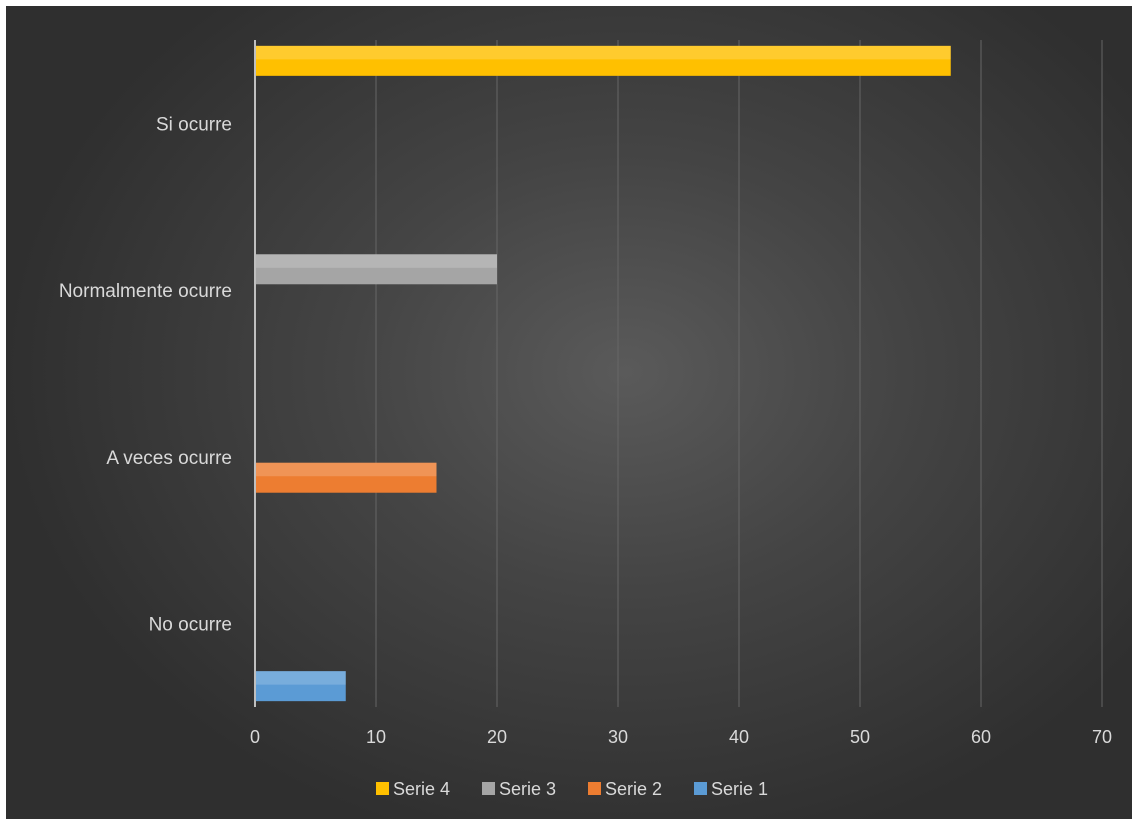 The width and height of the screenshot is (1132, 819). I want to click on legend-label-serie-2: Serie 2, so click(633, 789).